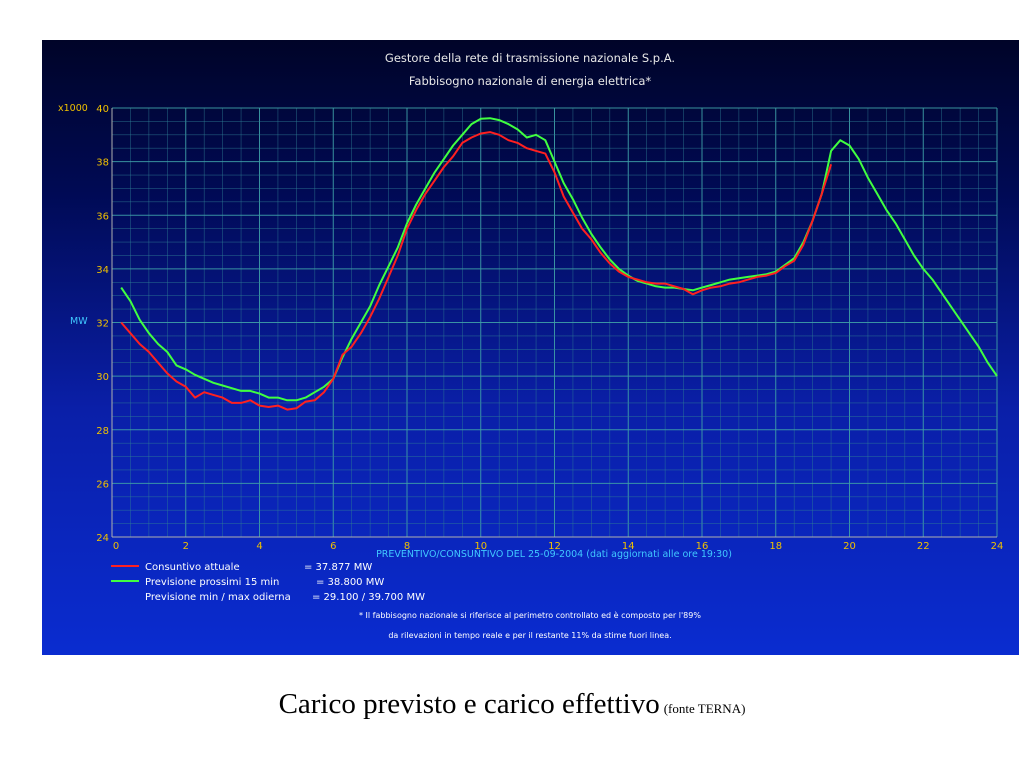 This screenshot has height=768, width=1024. Describe the element at coordinates (338, 567) in the screenshot. I see `legend-value-consuntivo: = 37.877 MW` at that location.